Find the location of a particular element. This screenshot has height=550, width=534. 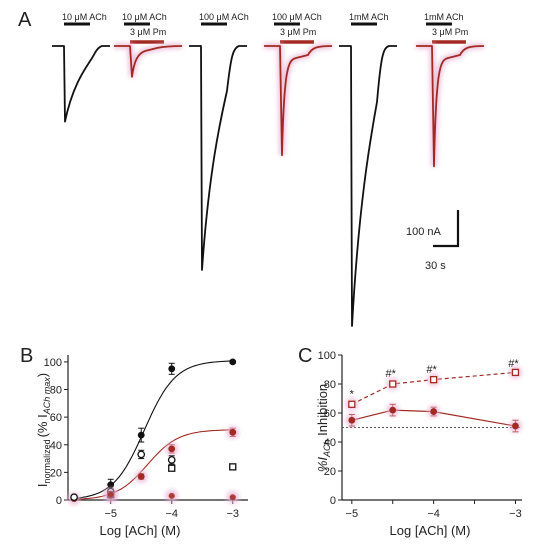

chart-c-x-axis-label: Log [ACh] (M) is located at coordinates (430, 530).